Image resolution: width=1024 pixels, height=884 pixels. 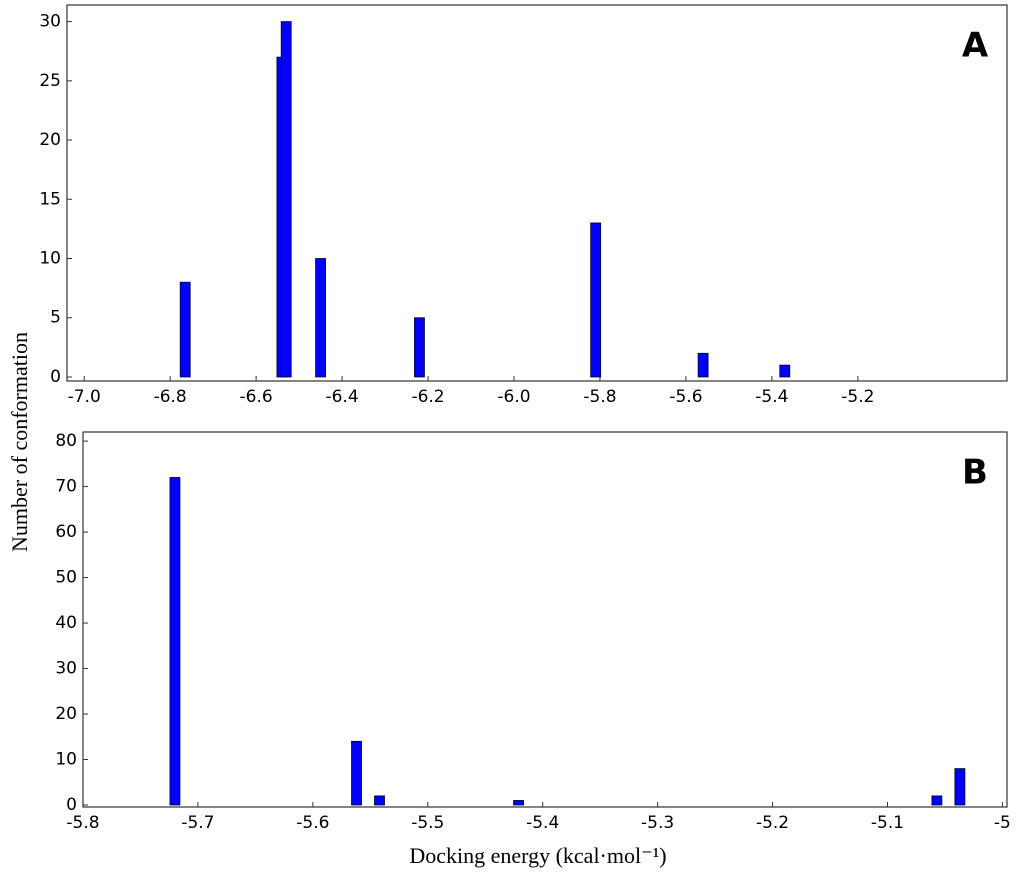 I want to click on x-axis-label: Docking energy (kcal·mol⁻¹), so click(x=537, y=855).